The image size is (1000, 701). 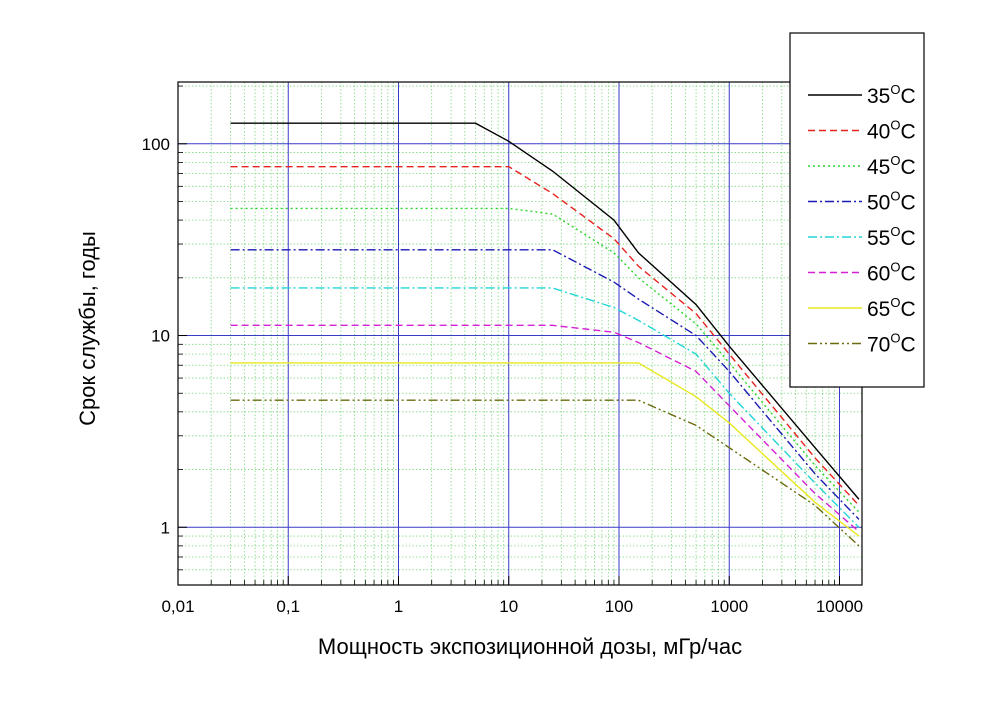 What do you see at coordinates (165, 527) in the screenshot?
I see `y-tick-label: 1` at bounding box center [165, 527].